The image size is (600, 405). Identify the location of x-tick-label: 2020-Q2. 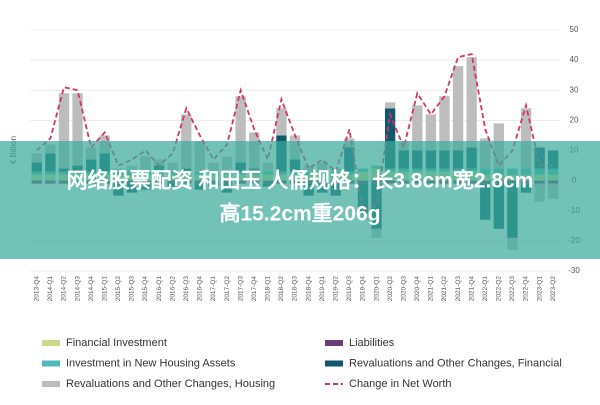
(390, 289).